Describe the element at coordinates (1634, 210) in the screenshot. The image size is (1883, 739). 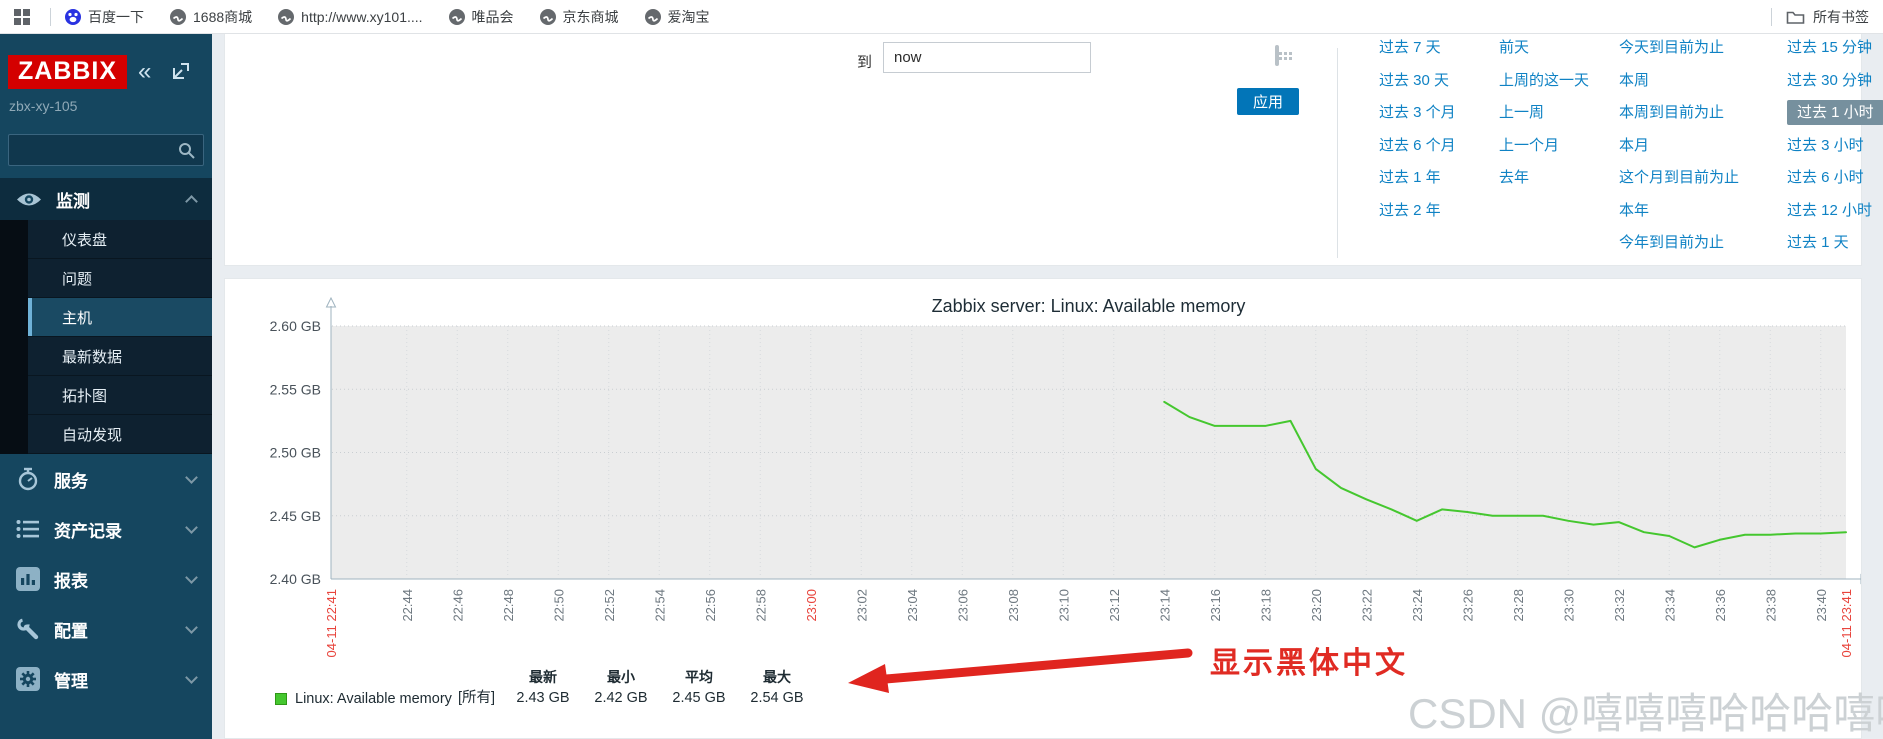
I see `quick-range-link: 本年` at that location.